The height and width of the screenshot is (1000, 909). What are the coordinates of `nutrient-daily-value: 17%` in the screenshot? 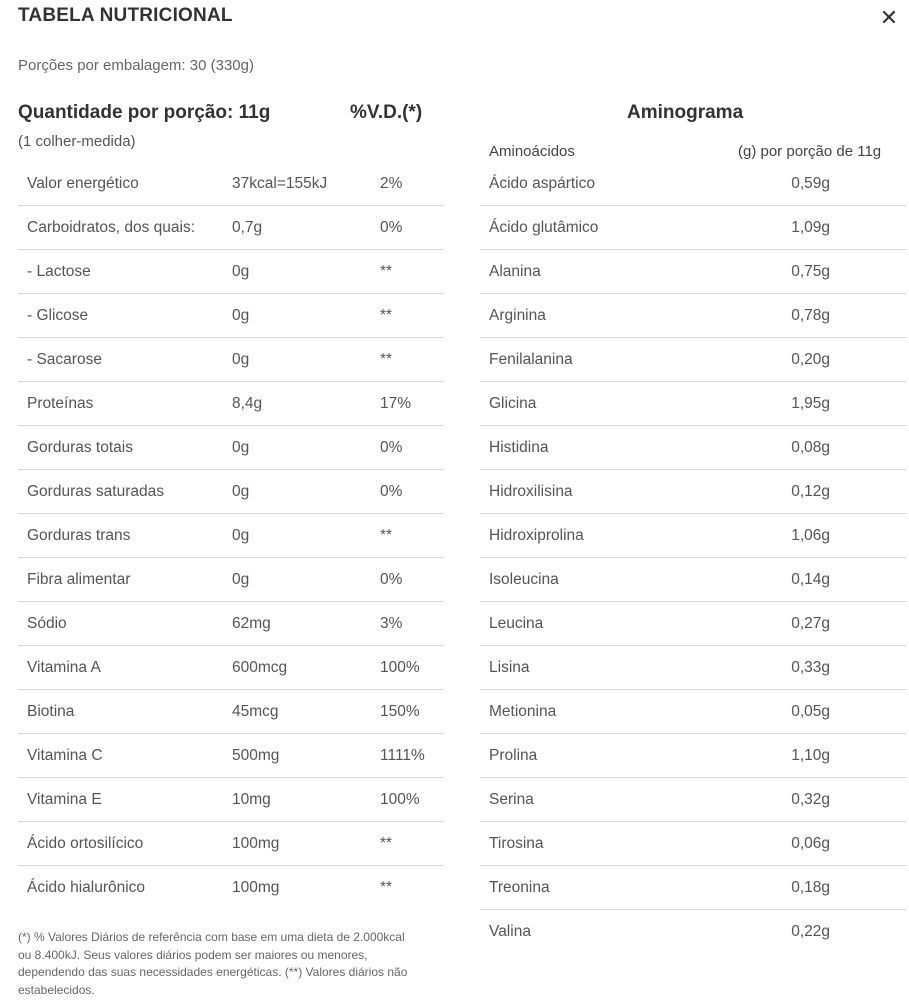 It's located at (396, 403).